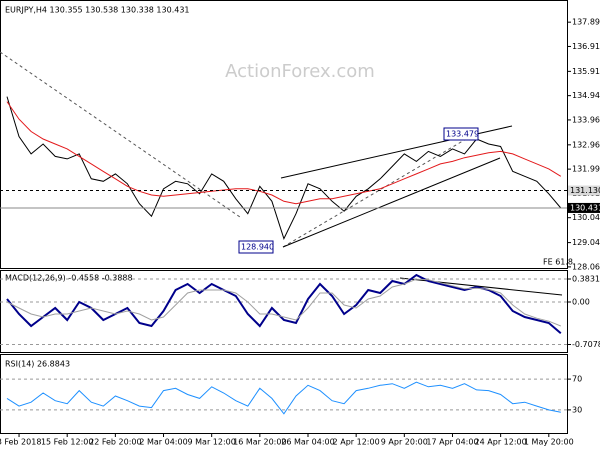 This screenshot has width=600, height=450. What do you see at coordinates (586, 242) in the screenshot?
I see `y-tick-label: 129.040` at bounding box center [586, 242].